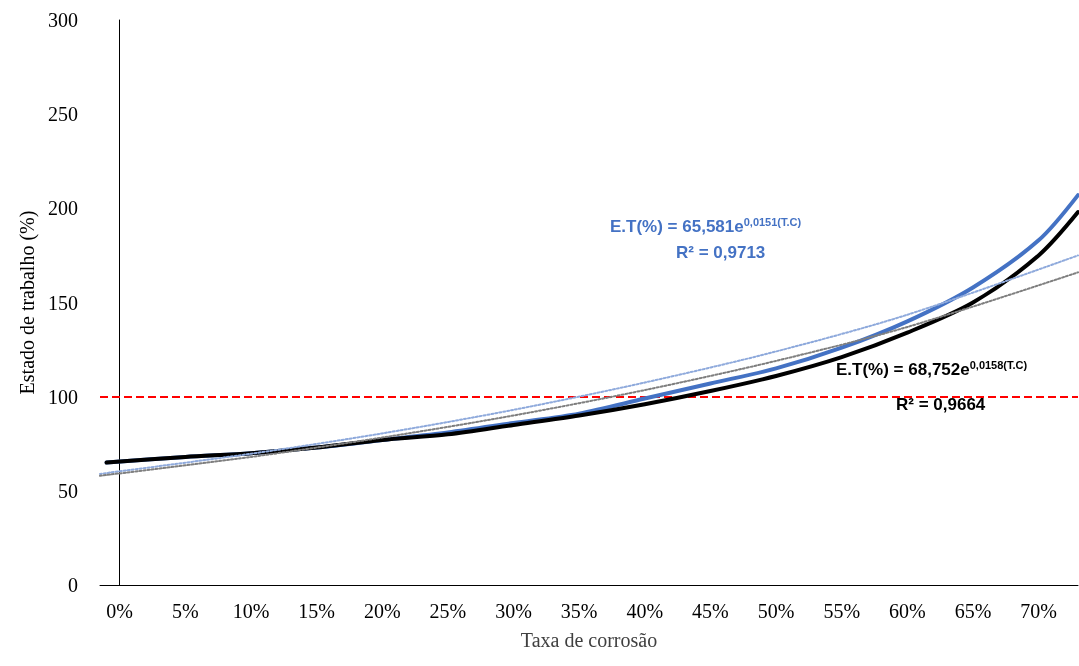 The image size is (1079, 666). I want to click on x-tick-label: 20%, so click(382, 611).